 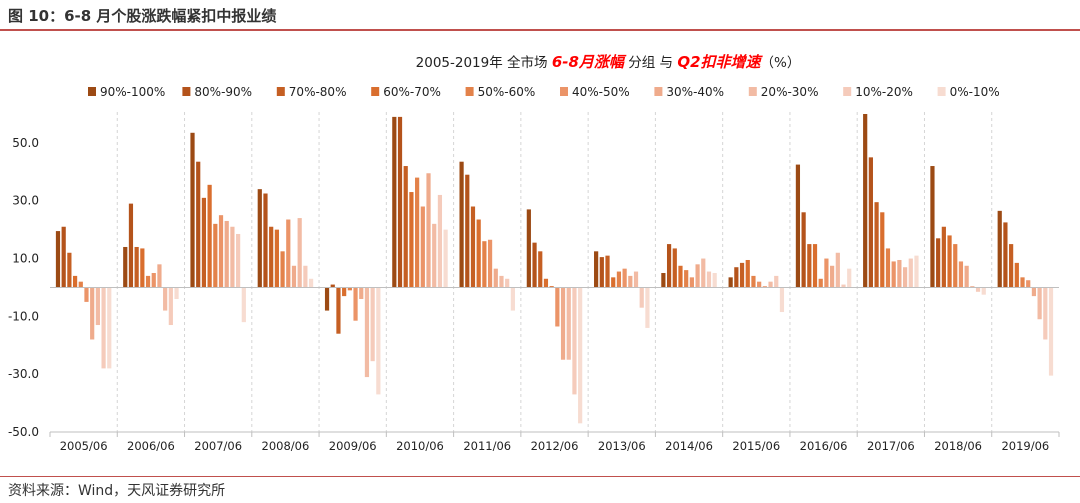 I want to click on x-tick-label: 2005/06, so click(x=84, y=446).